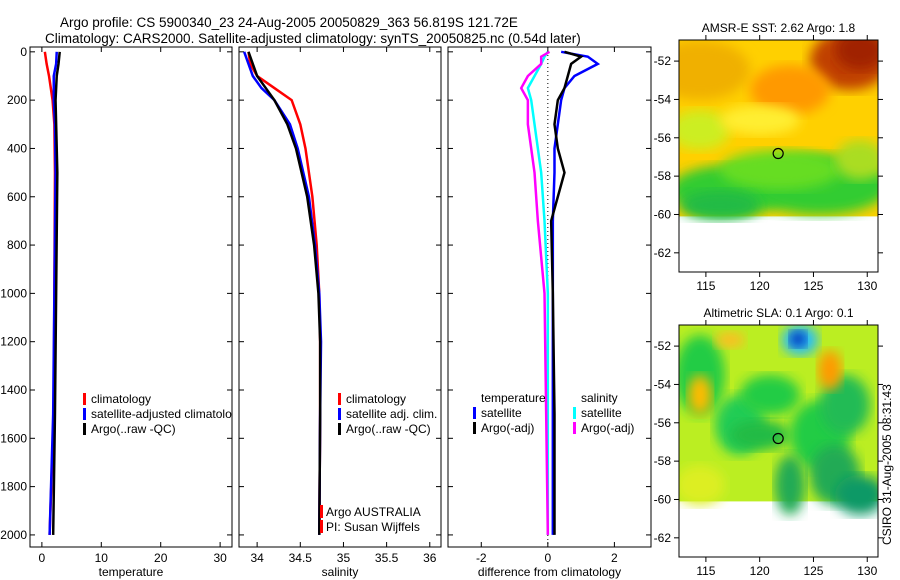 The image size is (900, 580). I want to click on legend-label: satellite, so click(601, 413).